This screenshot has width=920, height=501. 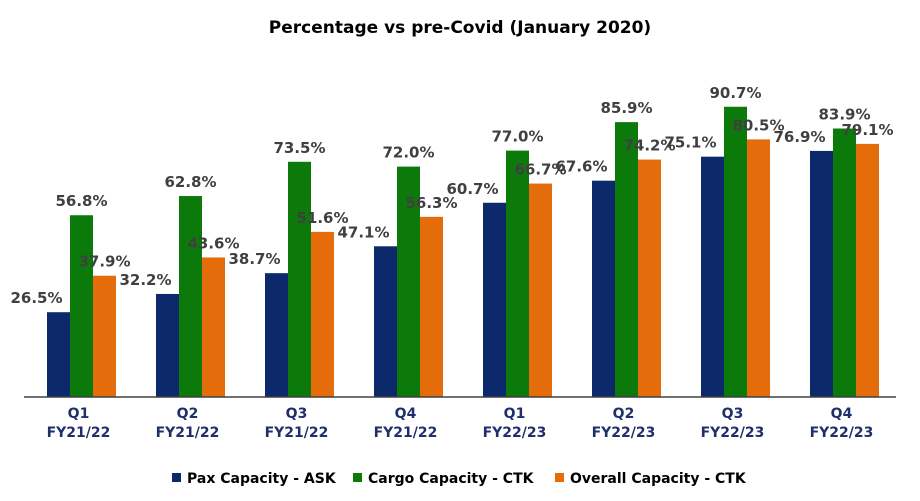 I want to click on chart-title: Percentage vs pre-Covid (January 2020), so click(x=460, y=28).